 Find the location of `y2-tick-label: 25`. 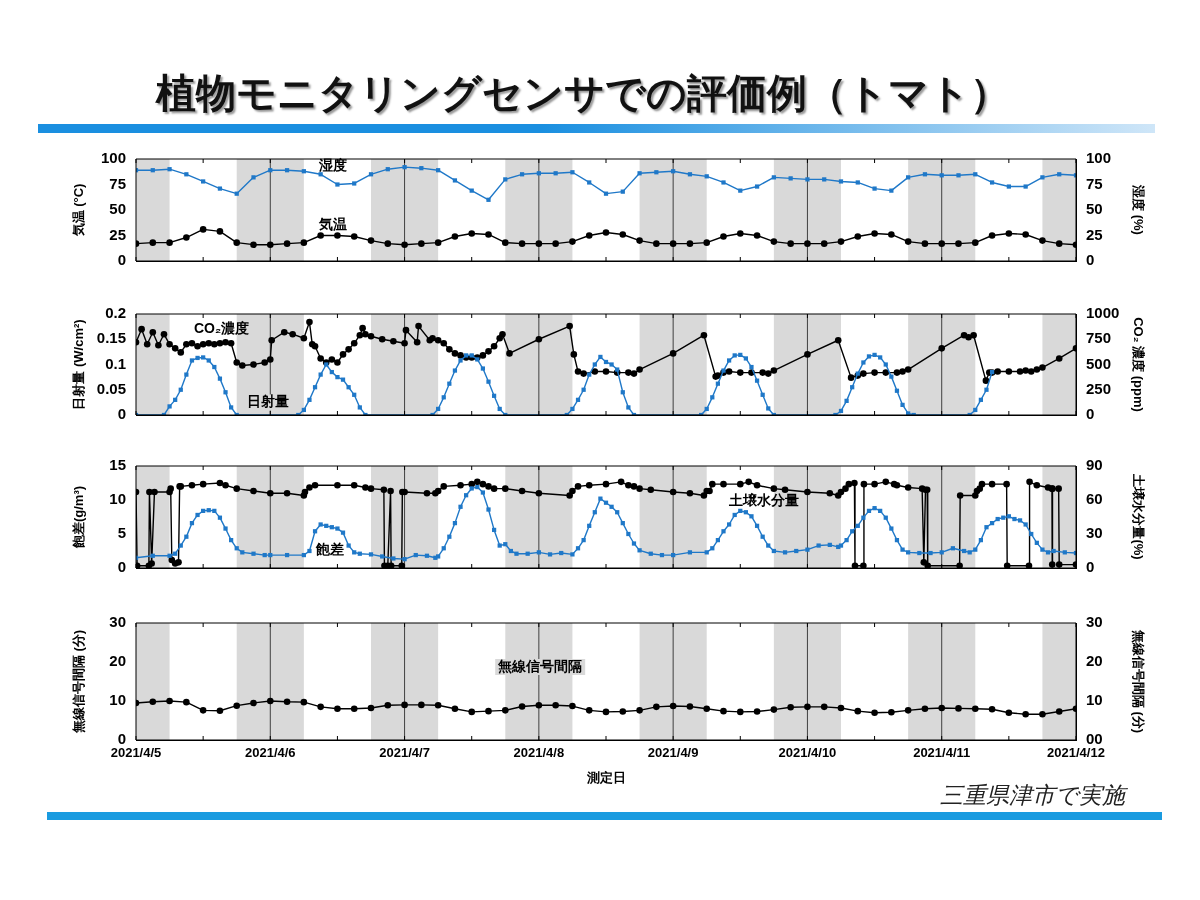

y2-tick-label: 25 is located at coordinates (1094, 234).